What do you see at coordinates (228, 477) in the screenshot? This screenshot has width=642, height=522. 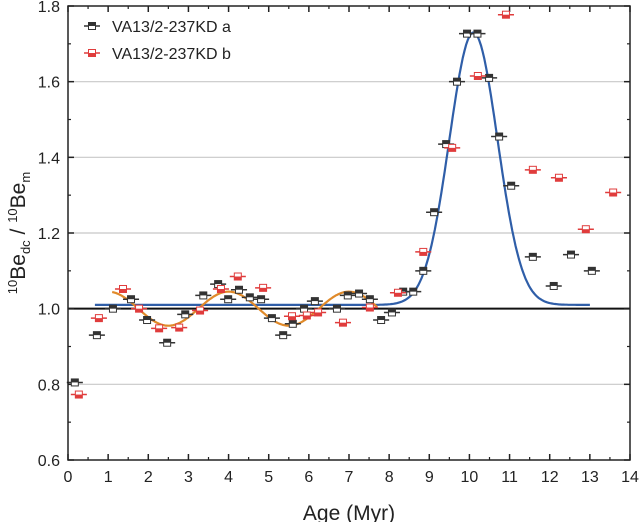 I see `x-tick-label: 4` at bounding box center [228, 477].